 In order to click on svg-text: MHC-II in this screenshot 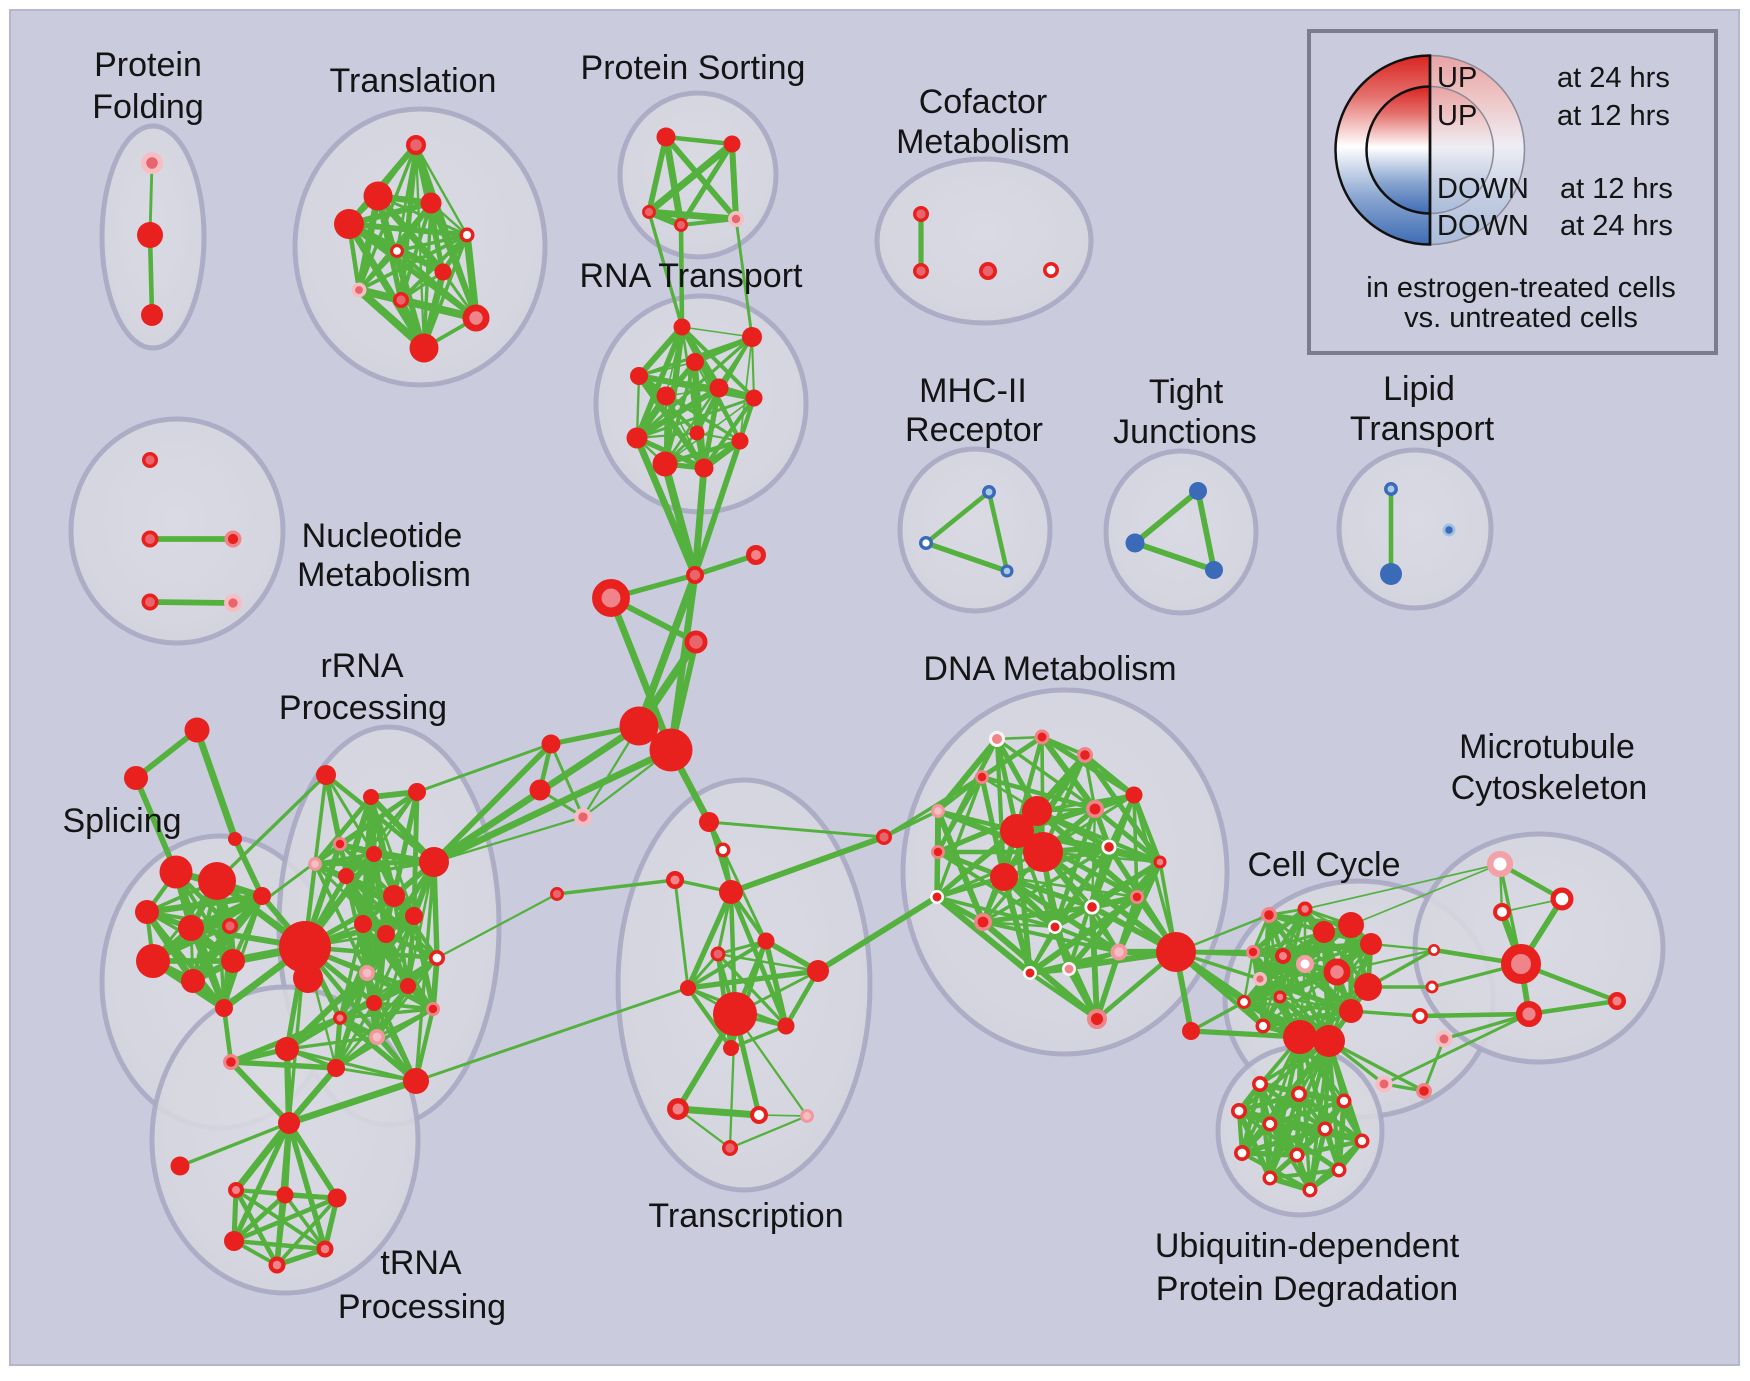, I will do `click(973, 391)`.